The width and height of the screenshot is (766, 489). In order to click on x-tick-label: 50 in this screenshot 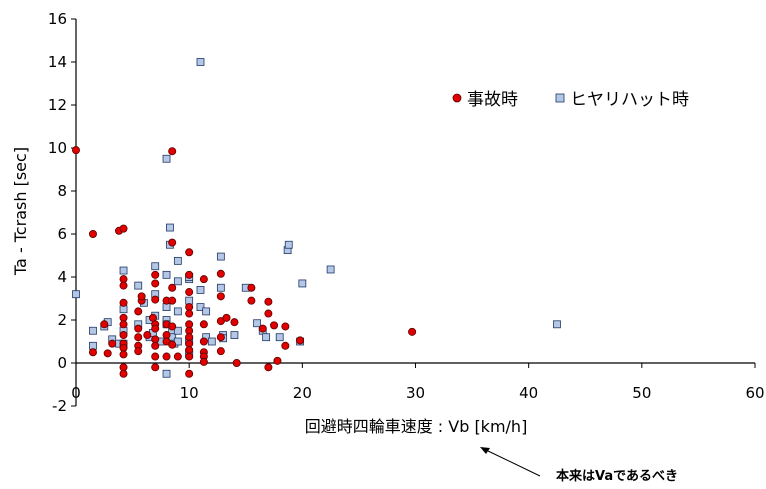, I will do `click(641, 393)`.